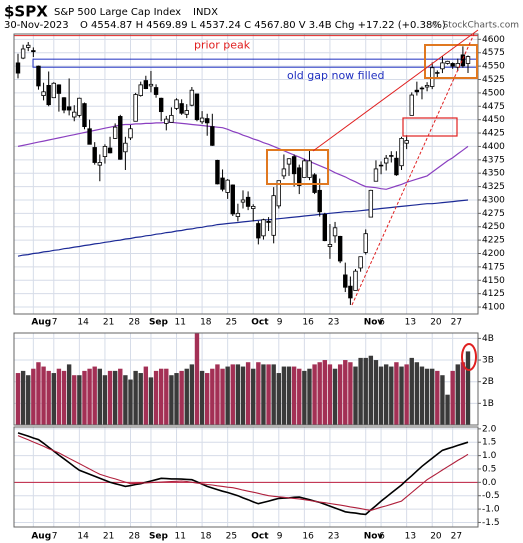 The height and width of the screenshot is (543, 523). What do you see at coordinates (41, 537) in the screenshot?
I see `x-tick-label: Aug` at bounding box center [41, 537].